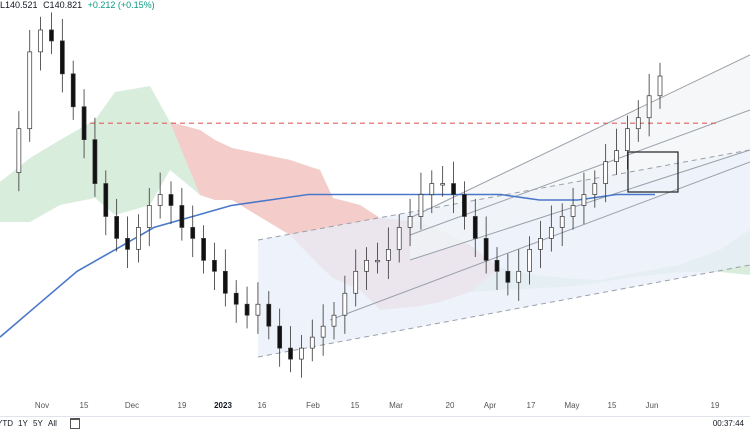  Describe the element at coordinates (313, 405) in the screenshot. I see `x-tick-label: Feb` at that location.